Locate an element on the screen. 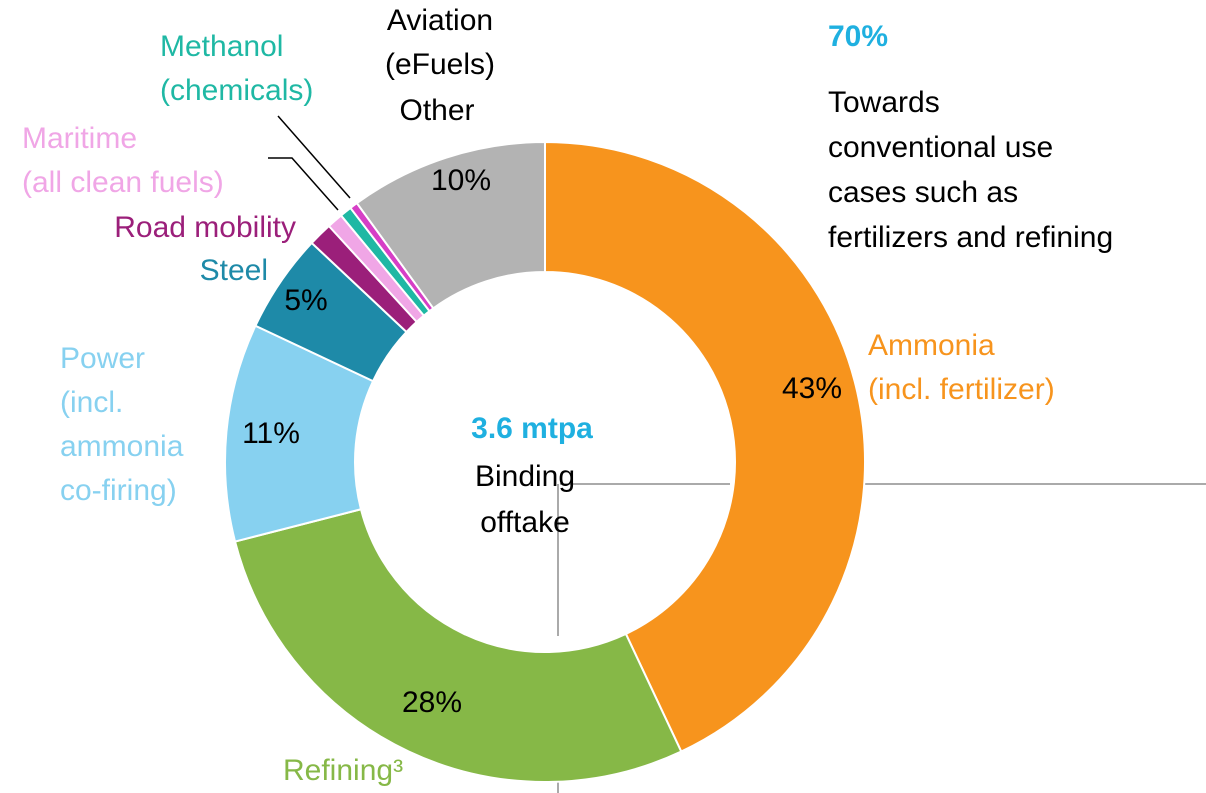 The width and height of the screenshot is (1206, 793). category-label: Maritime (all clean fuels) is located at coordinates (123, 160).